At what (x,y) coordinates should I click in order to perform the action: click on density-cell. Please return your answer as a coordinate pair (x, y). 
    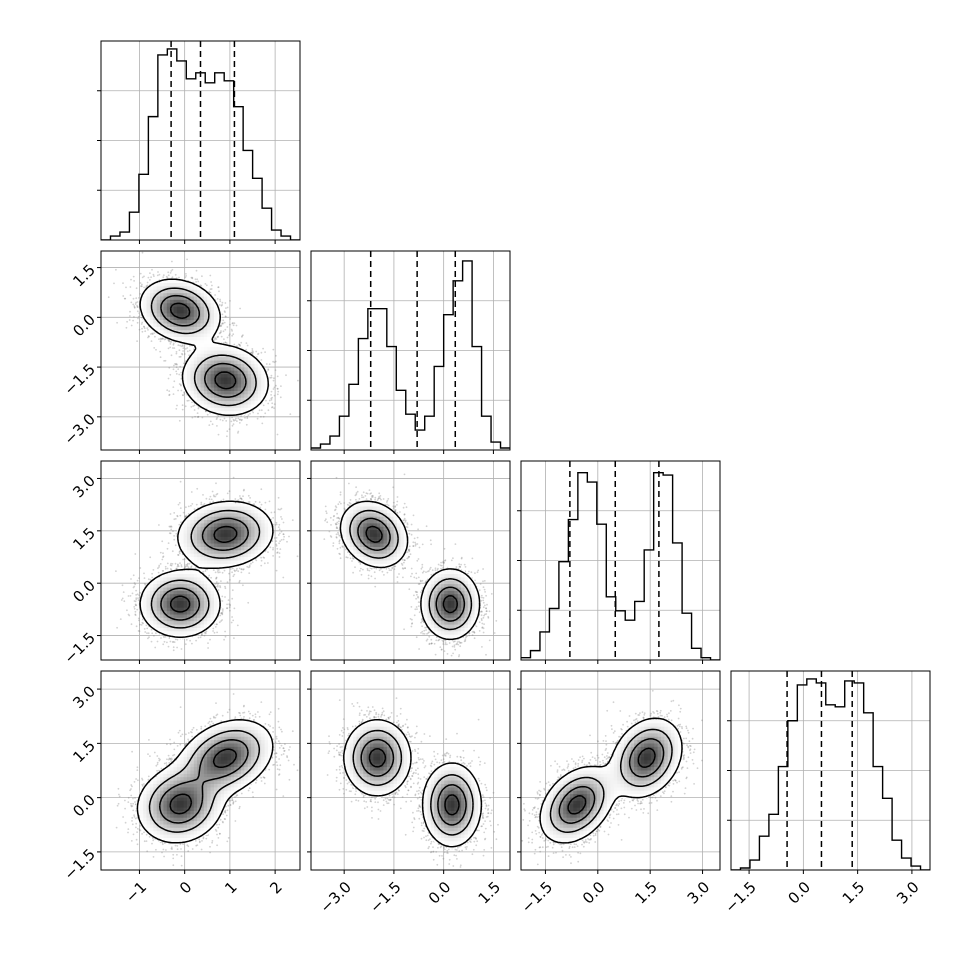
    Looking at the image, I should click on (152, 292).